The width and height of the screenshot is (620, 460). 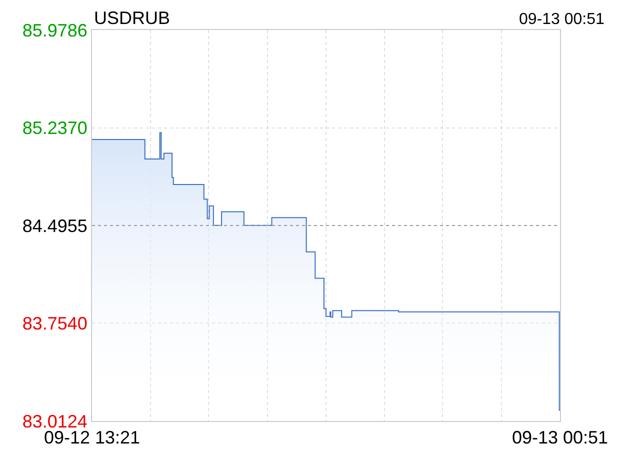 I want to click on y-tick-label: 84.4955, so click(x=55, y=226).